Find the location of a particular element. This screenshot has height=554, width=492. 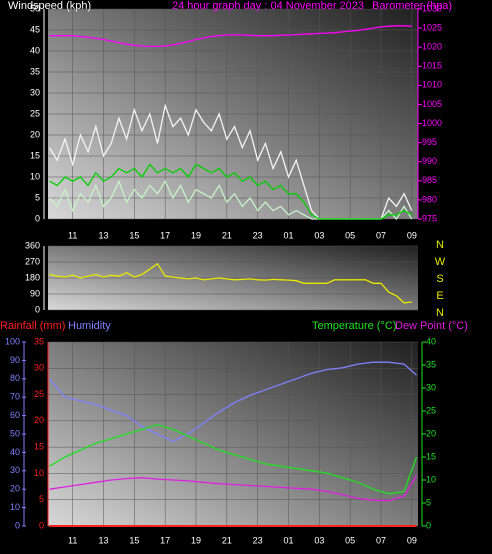

y3-tick-label: 10 is located at coordinates (15, 507).